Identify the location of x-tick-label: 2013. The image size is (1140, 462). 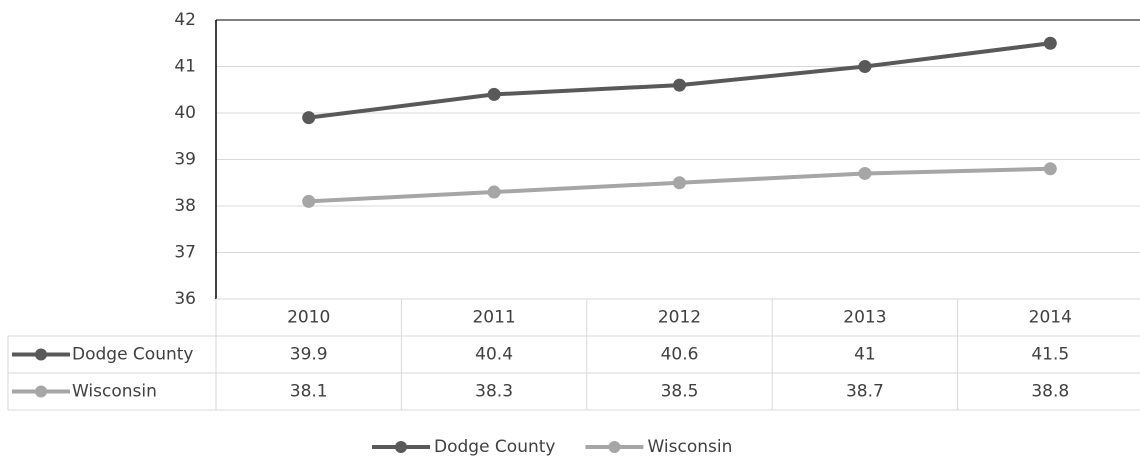
(864, 318).